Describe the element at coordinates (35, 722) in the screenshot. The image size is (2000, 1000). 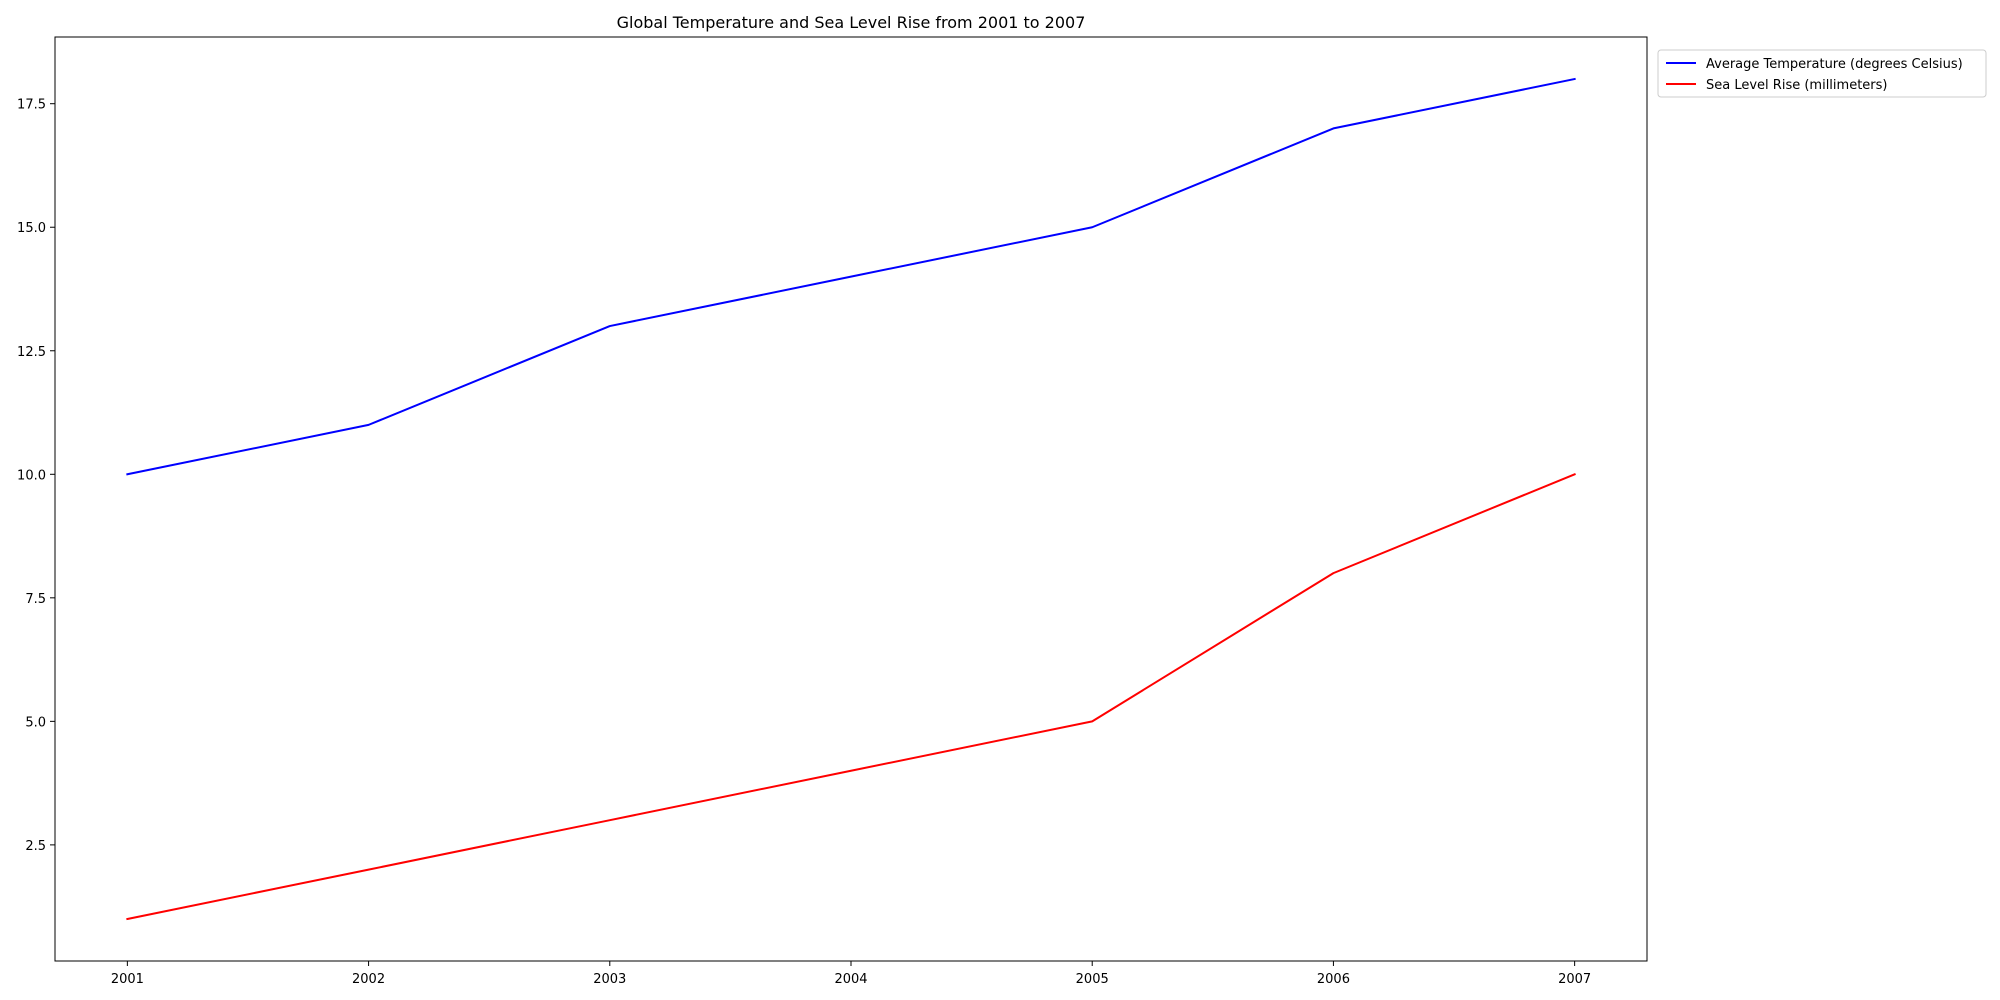
I see `y-tick-label: 5.0` at that location.